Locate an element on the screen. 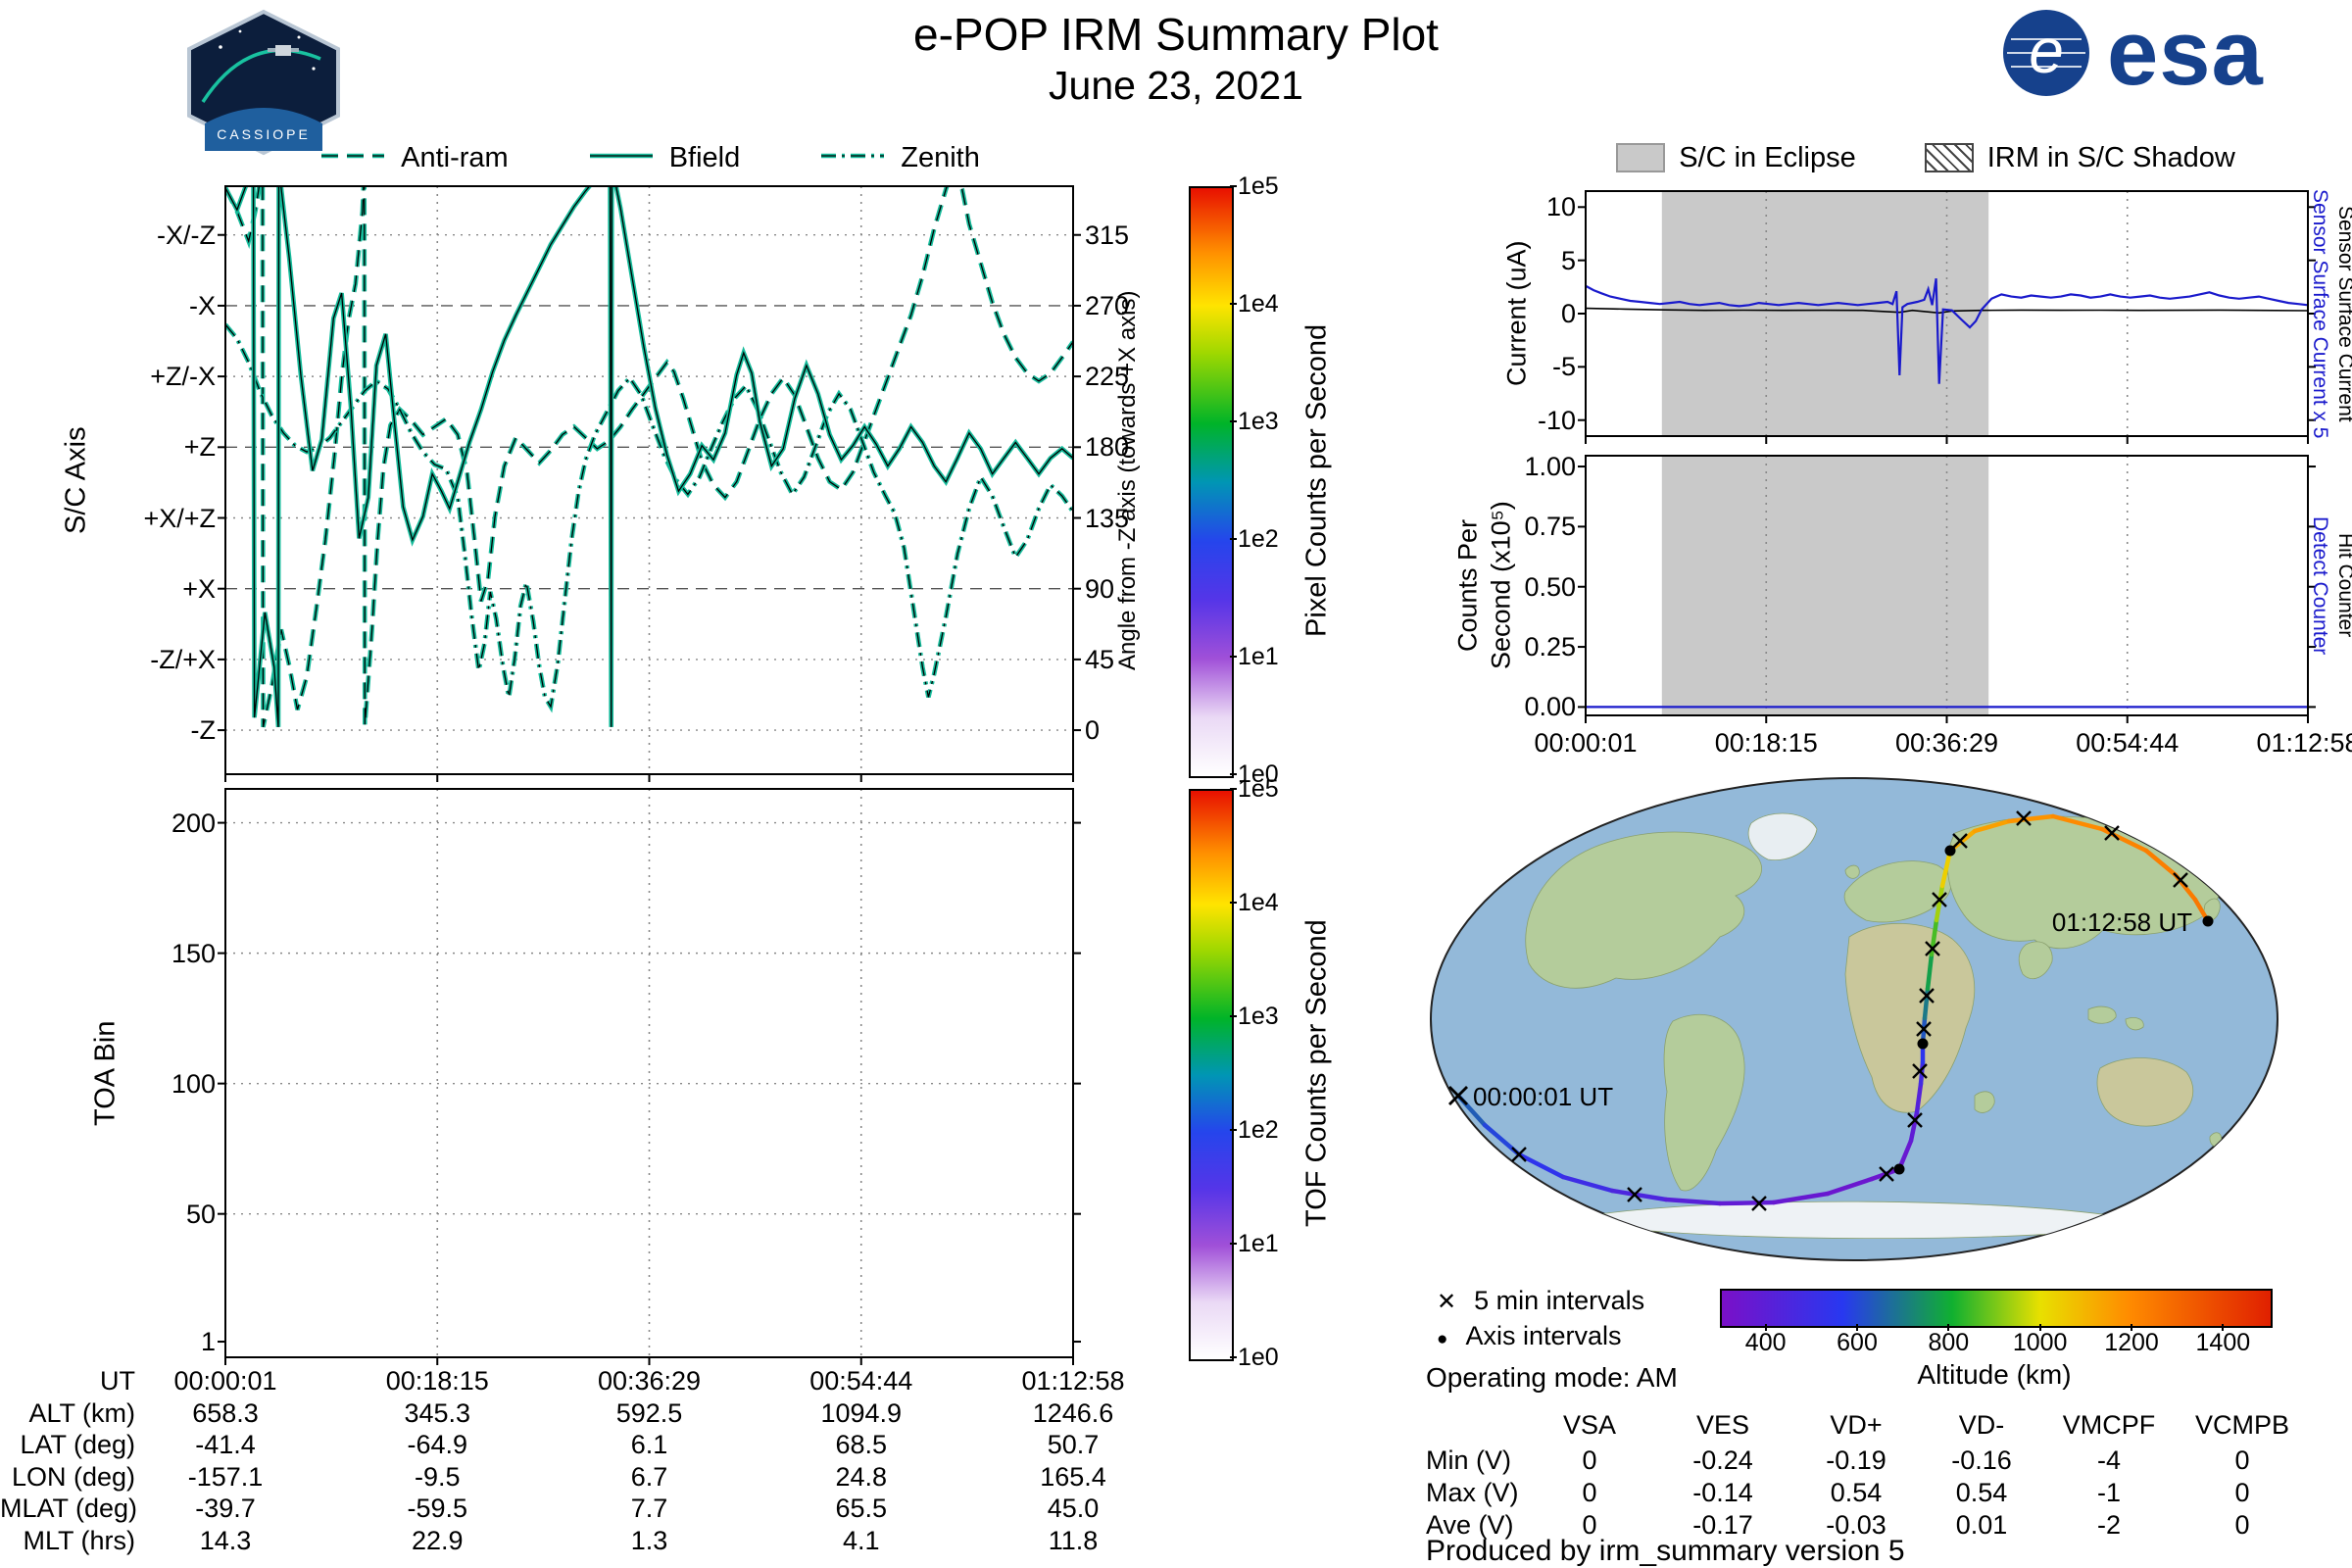  voltage-cell: 0.54 is located at coordinates (1981, 1492).